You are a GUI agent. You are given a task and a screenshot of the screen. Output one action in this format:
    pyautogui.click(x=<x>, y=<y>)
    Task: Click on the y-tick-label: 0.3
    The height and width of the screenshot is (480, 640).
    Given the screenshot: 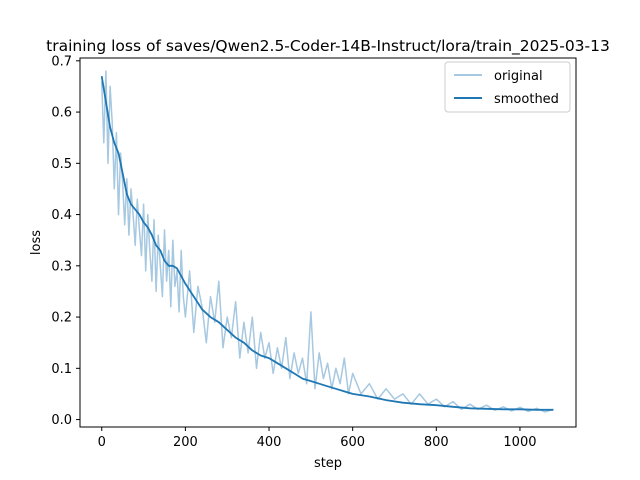 What is the action you would take?
    pyautogui.click(x=61, y=266)
    